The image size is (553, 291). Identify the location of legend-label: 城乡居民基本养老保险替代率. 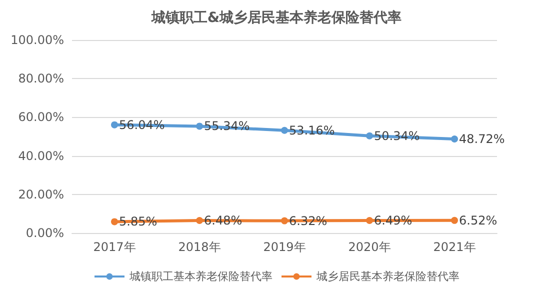
(388, 276).